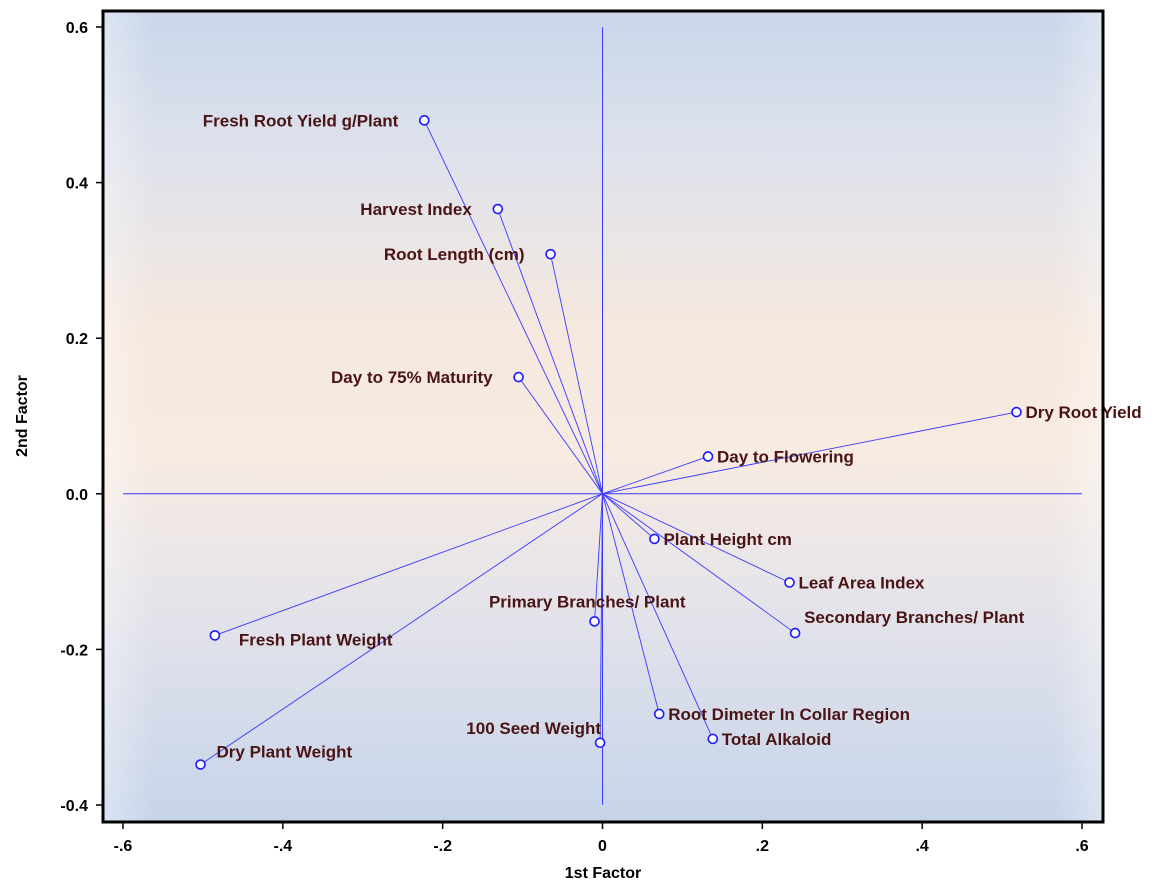  What do you see at coordinates (301, 120) in the screenshot?
I see `point-label: Fresh Root Yield g/Plant` at bounding box center [301, 120].